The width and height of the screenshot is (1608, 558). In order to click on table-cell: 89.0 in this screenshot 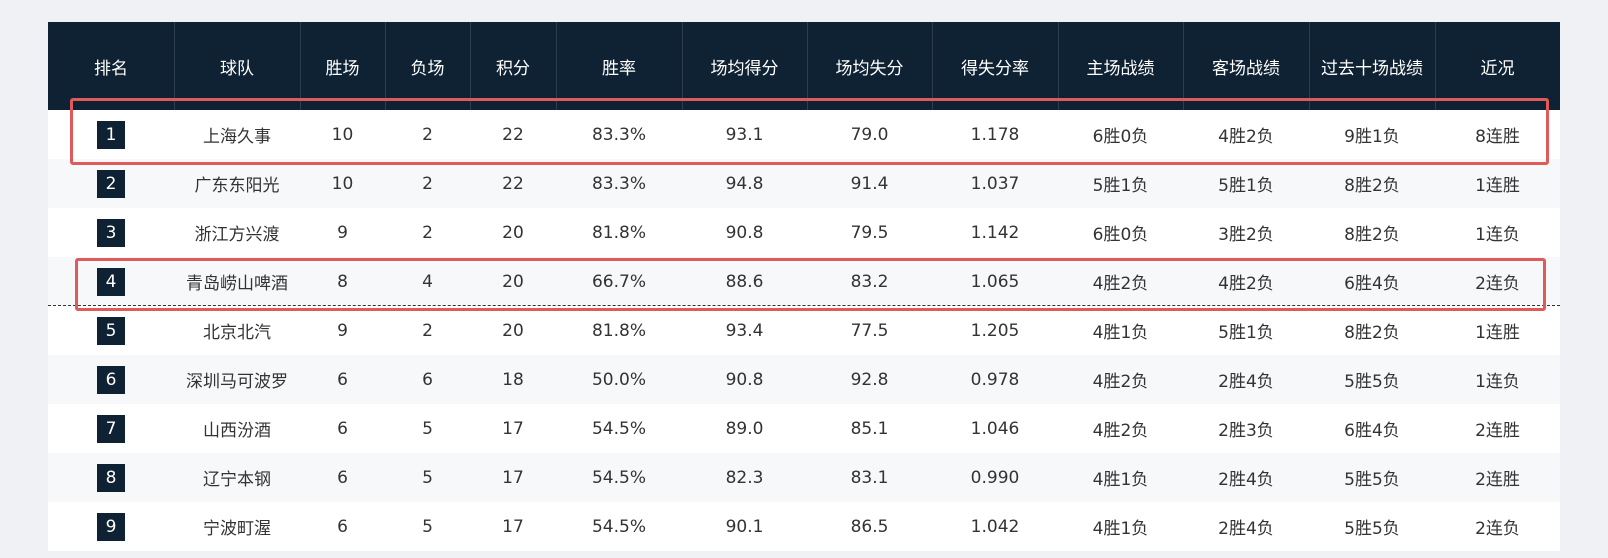, I will do `click(744, 428)`.